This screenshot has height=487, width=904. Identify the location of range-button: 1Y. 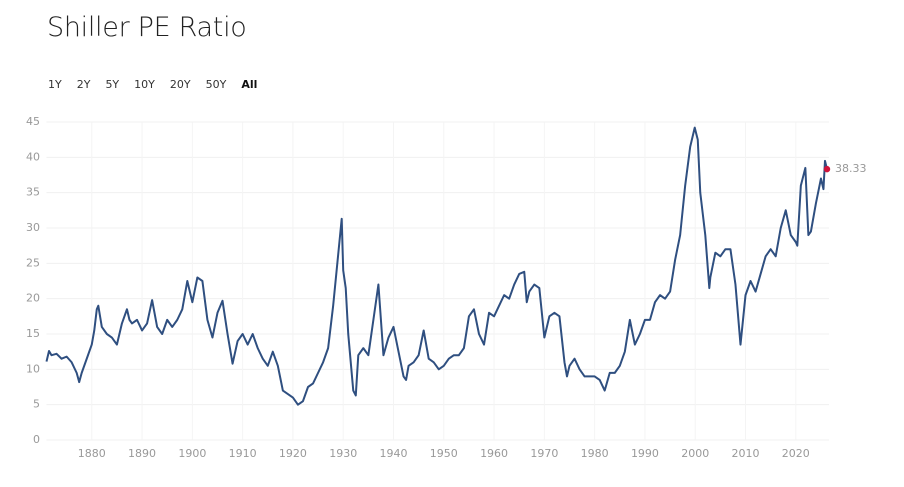
(55, 84).